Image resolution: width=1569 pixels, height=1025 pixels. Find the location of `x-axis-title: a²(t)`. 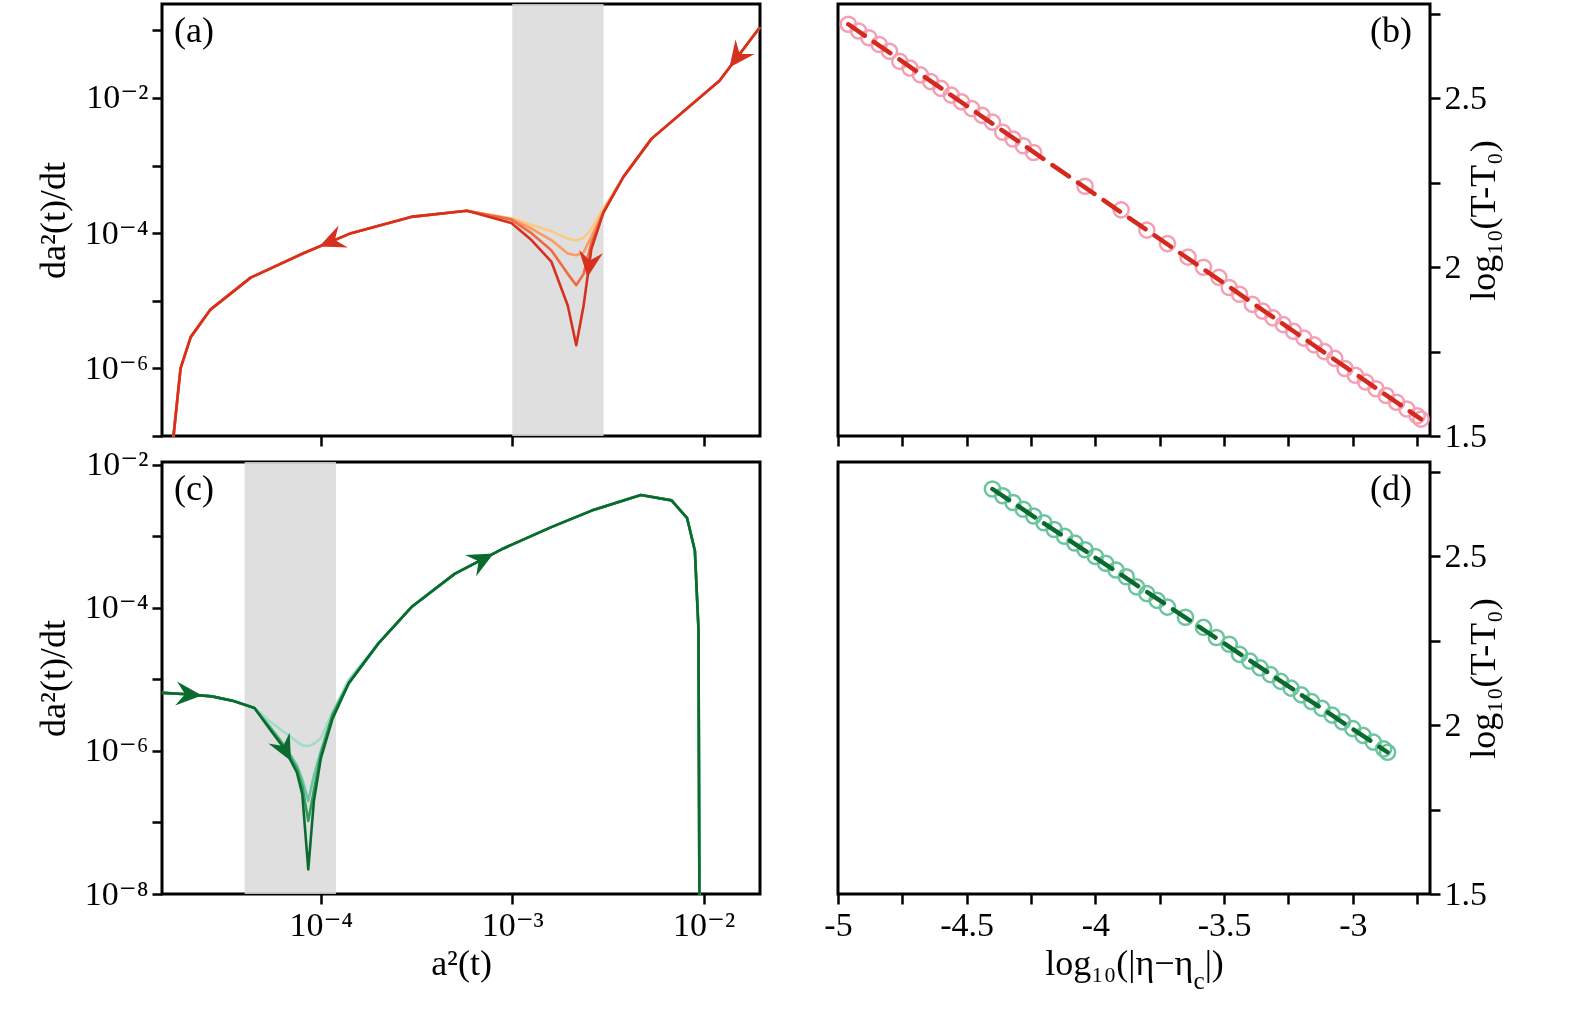

x-axis-title: a²(t) is located at coordinates (461, 962).